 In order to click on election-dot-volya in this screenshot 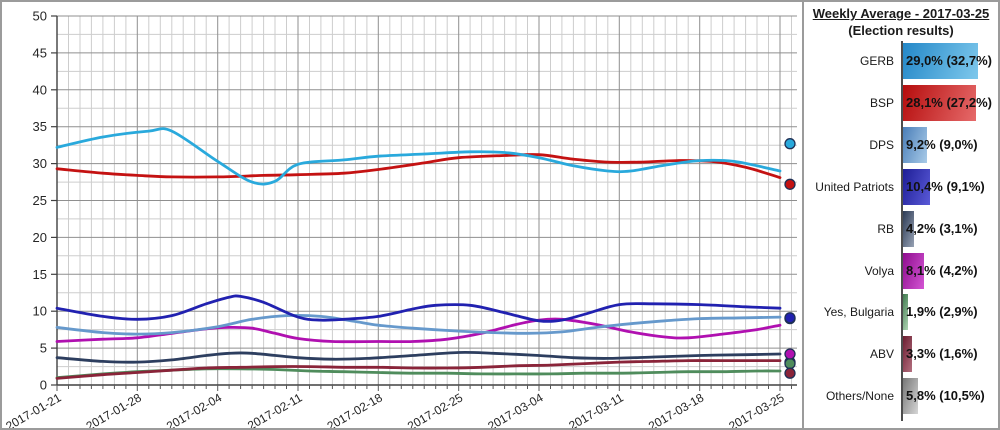, I will do `click(790, 354)`.